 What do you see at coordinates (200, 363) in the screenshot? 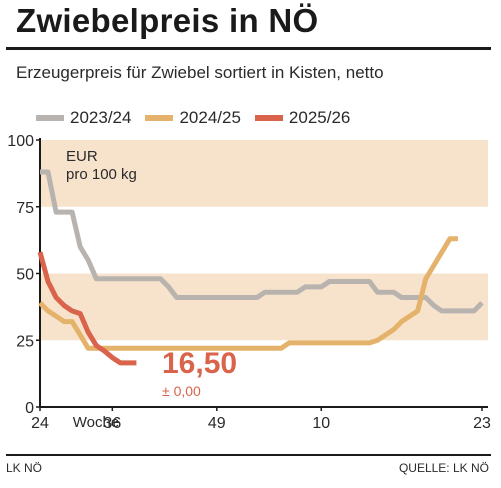
I see `latest-value-label: 16,50` at bounding box center [200, 363].